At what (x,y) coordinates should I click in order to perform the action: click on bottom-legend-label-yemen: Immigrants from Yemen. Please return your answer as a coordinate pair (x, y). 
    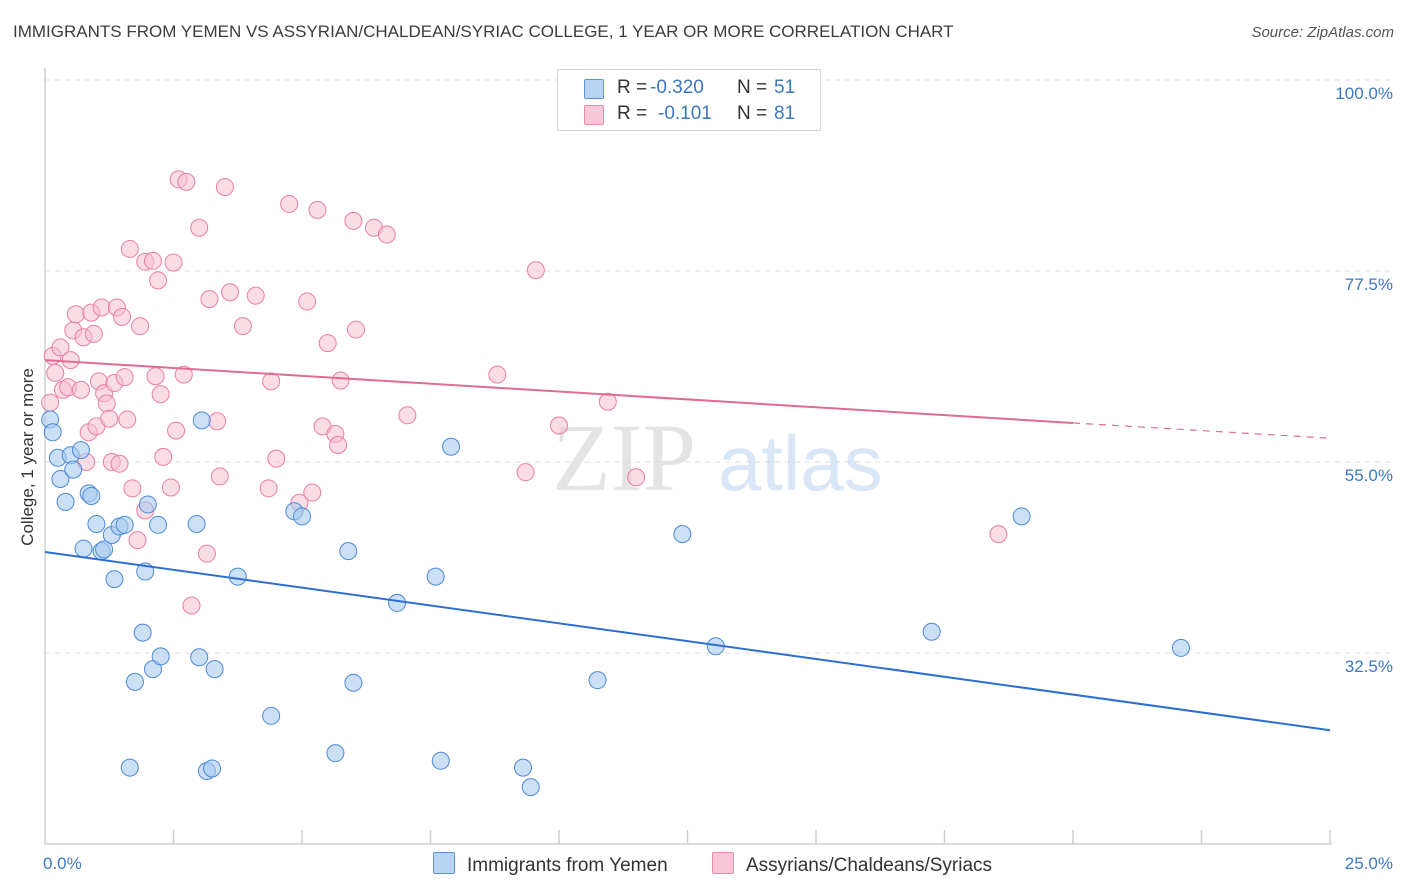
    Looking at the image, I should click on (567, 865).